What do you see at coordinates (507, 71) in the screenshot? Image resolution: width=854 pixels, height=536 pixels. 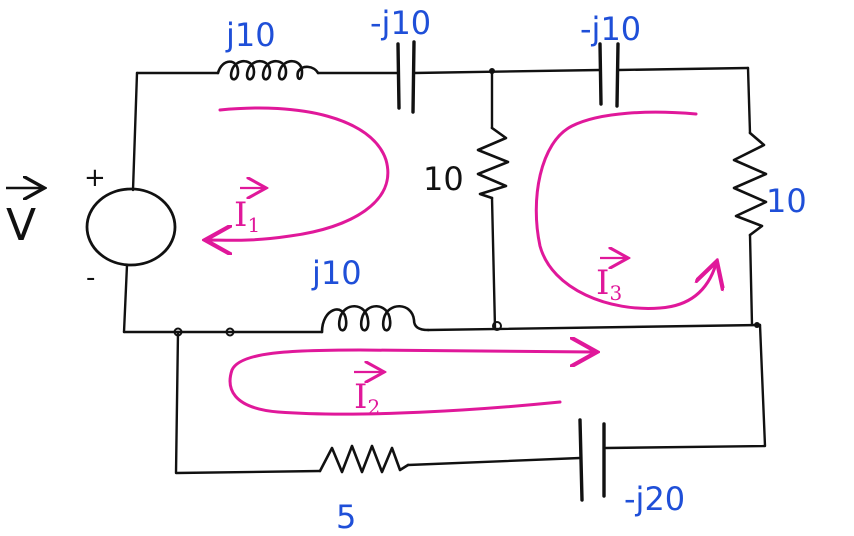 I see `wire-top-b` at bounding box center [507, 71].